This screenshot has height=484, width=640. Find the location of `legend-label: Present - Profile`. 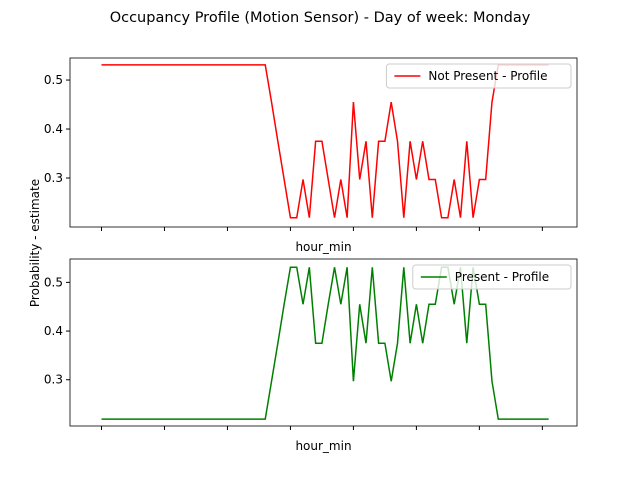

legend-label: Present - Profile is located at coordinates (502, 277).